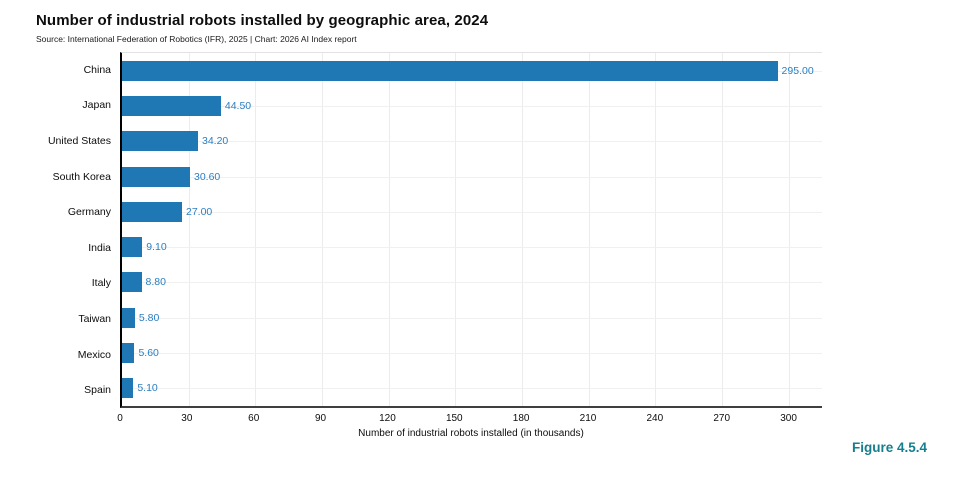  What do you see at coordinates (199, 211) in the screenshot?
I see `value-label-germany: 27.00` at bounding box center [199, 211].